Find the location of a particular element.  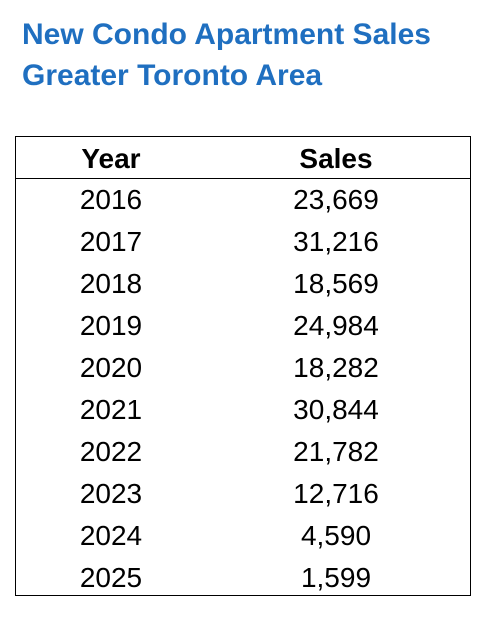

table-row: 2019 24,984 is located at coordinates (243, 326).